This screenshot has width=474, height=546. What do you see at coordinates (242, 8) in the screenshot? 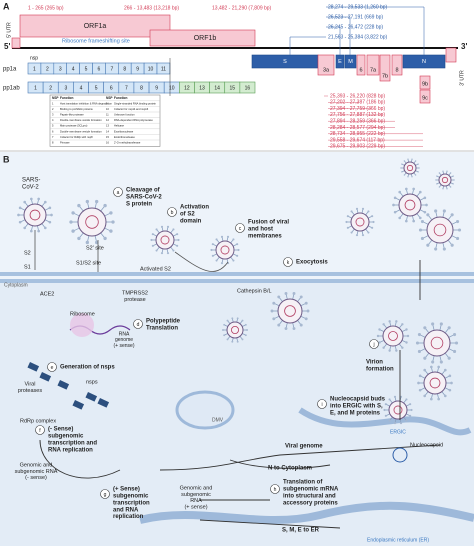
I see `orf-range: 13,482 - 21,290 (7,809 bp)` at bounding box center [242, 8].